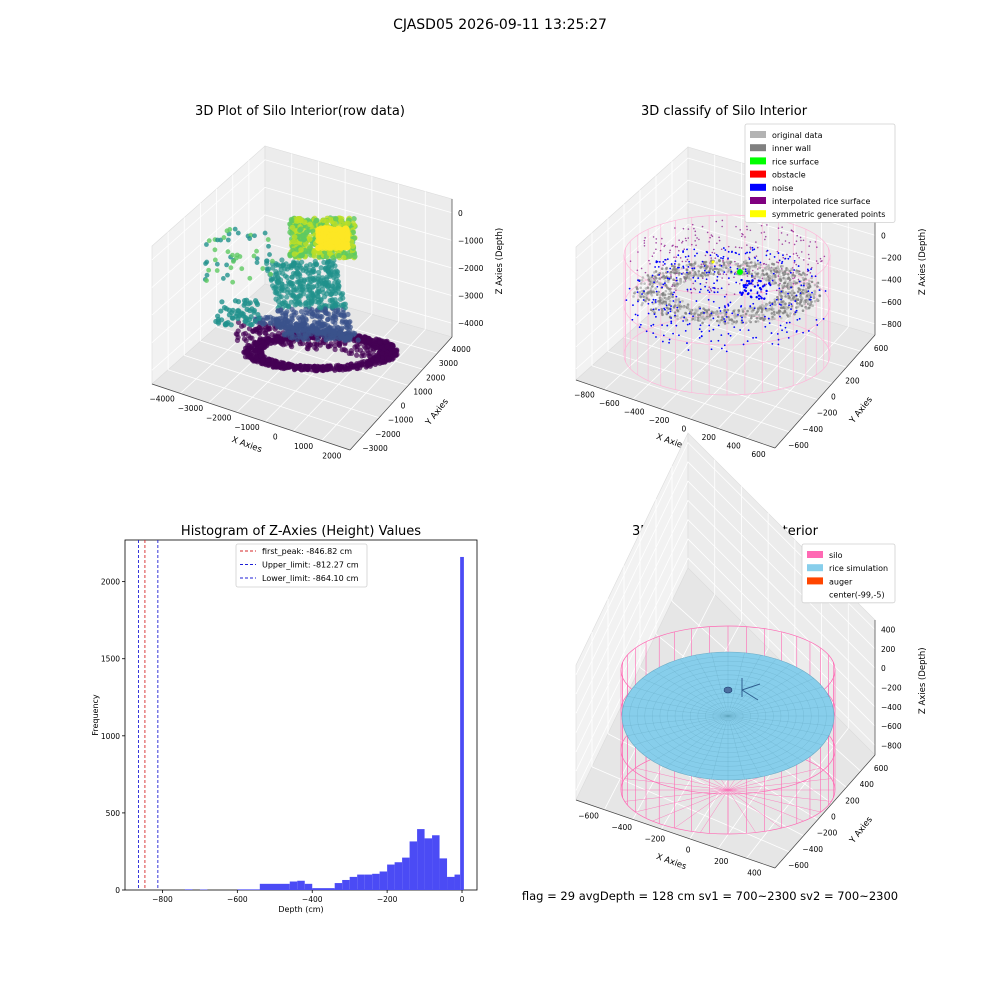 The width and height of the screenshot is (1000, 1000). I want to click on plot1-y-tick-label: 3000, so click(448, 363).